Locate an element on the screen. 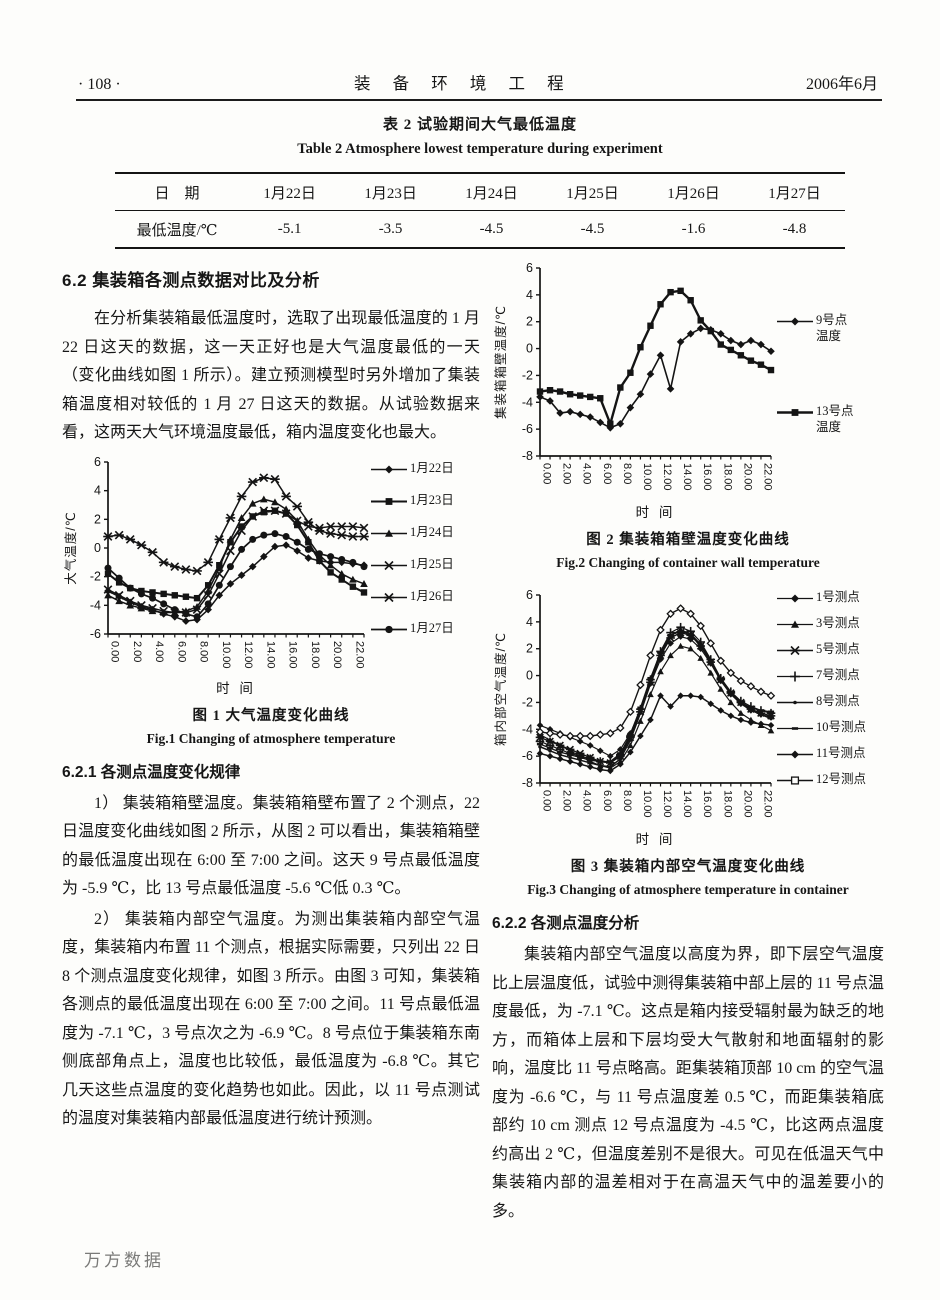  legend-item: 10号测点 is located at coordinates (828, 727).